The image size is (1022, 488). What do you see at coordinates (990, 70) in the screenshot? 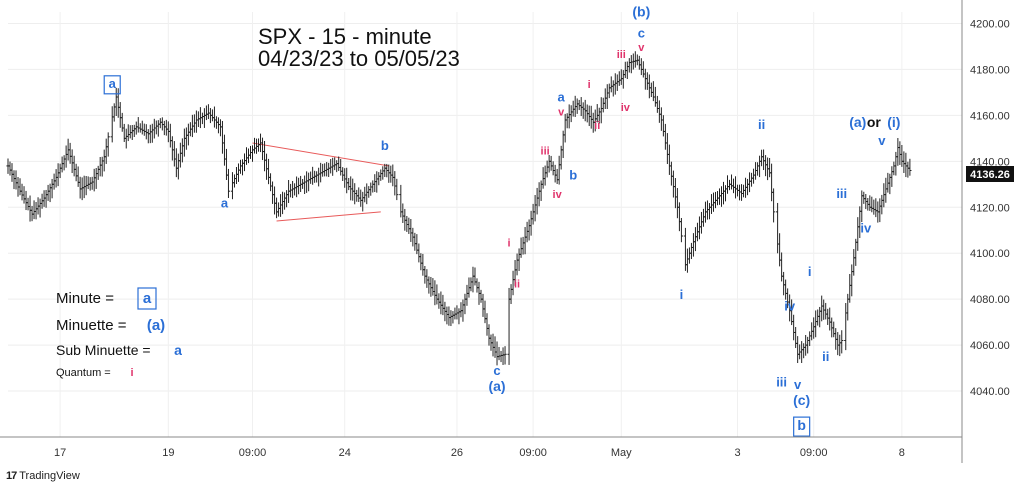
I see `y-tick-label: 4180.00` at bounding box center [990, 70].